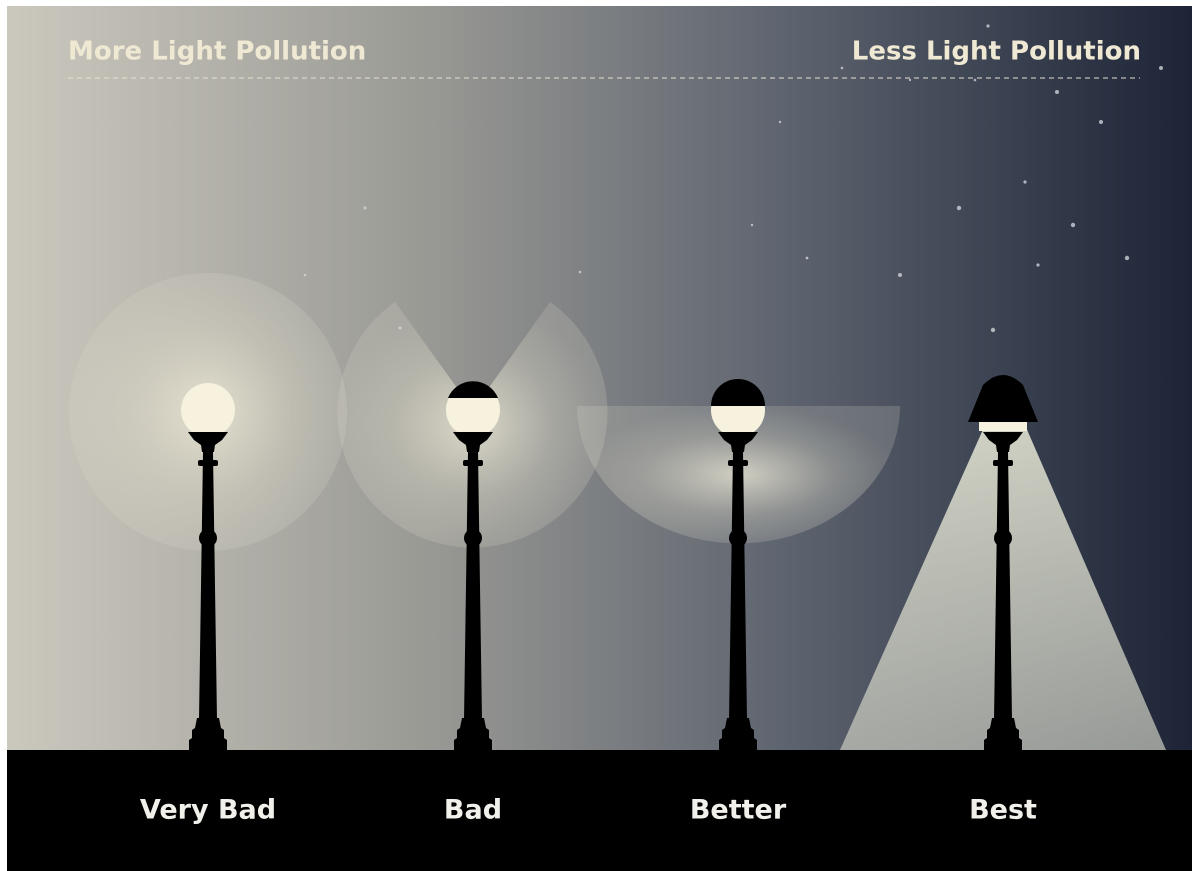 The image size is (1199, 871). I want to click on lamp-globe, so click(208, 410).